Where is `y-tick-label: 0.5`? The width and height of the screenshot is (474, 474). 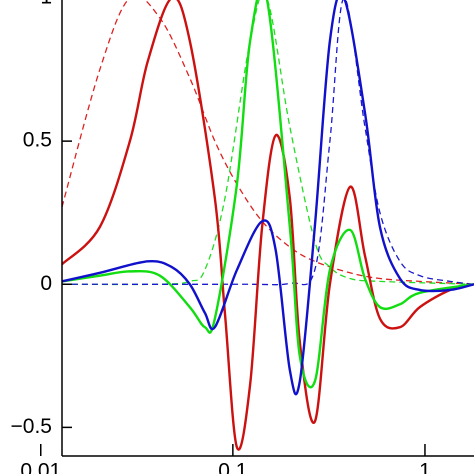 y-tick-label: 0.5 is located at coordinates (37, 140).